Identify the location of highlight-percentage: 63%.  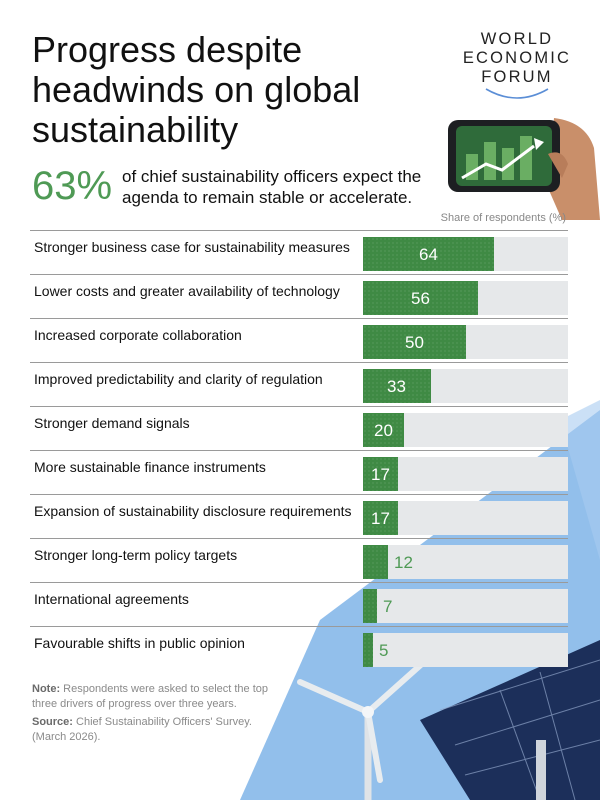
(72, 186).